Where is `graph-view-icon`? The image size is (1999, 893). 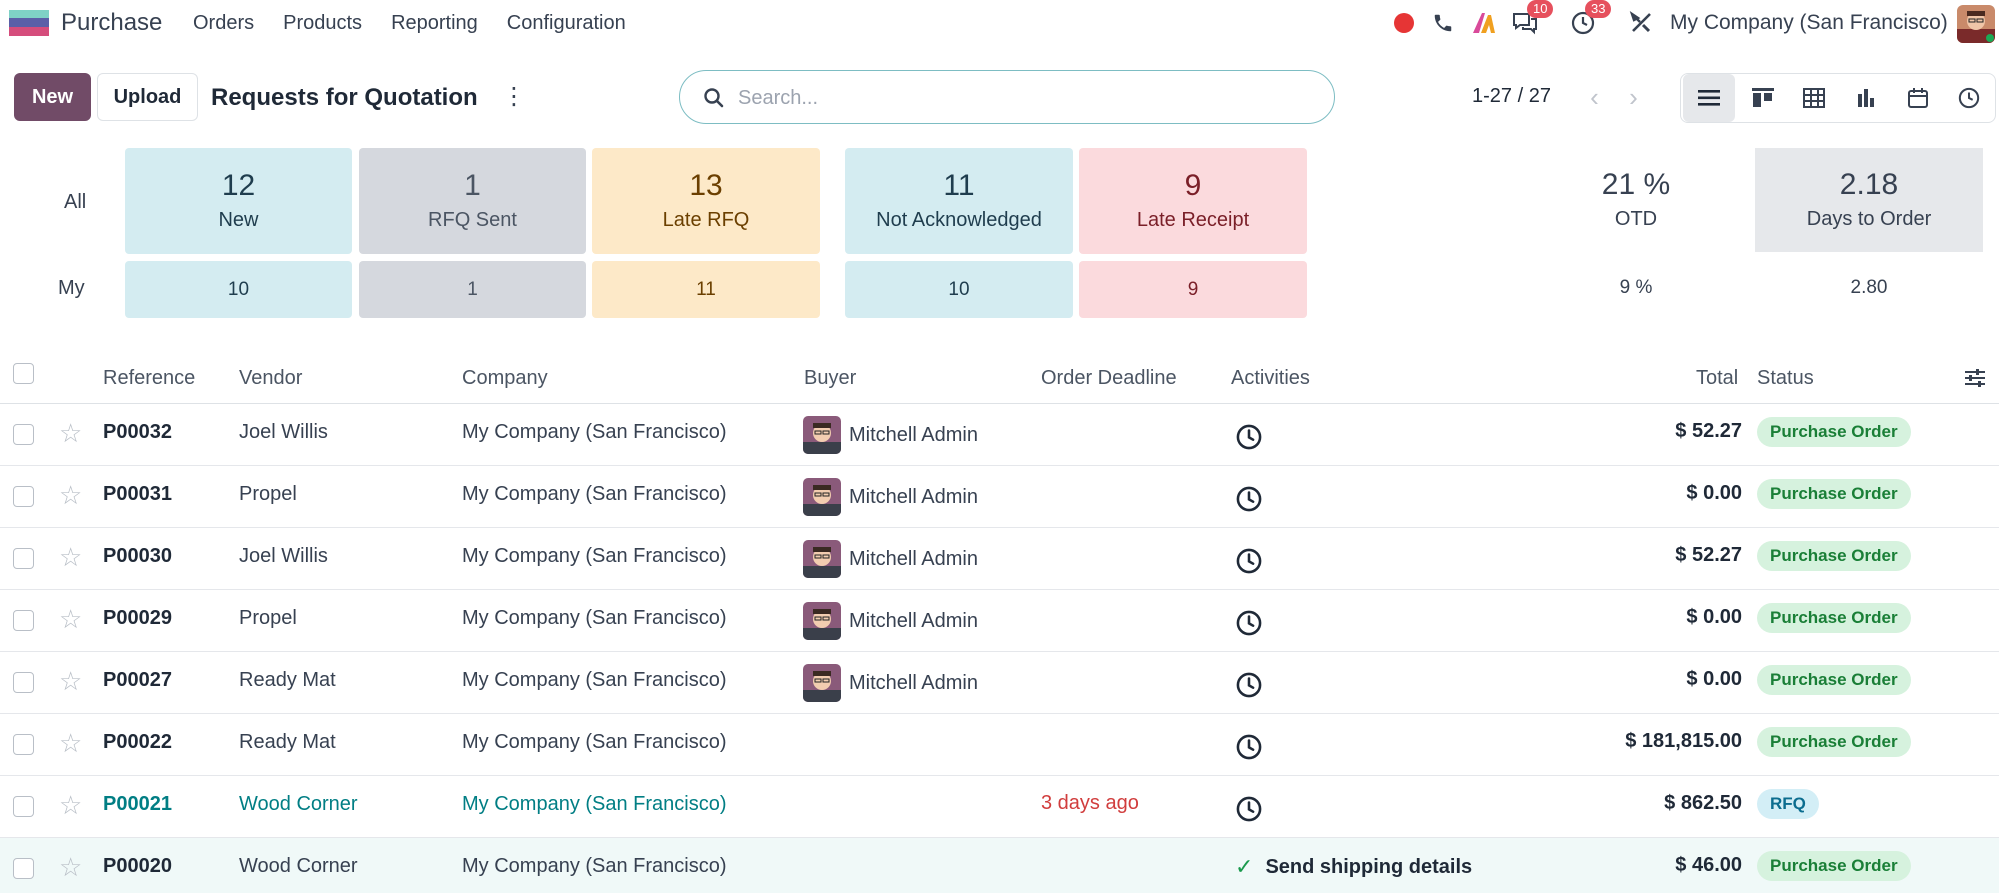
graph-view-icon is located at coordinates (1866, 98).